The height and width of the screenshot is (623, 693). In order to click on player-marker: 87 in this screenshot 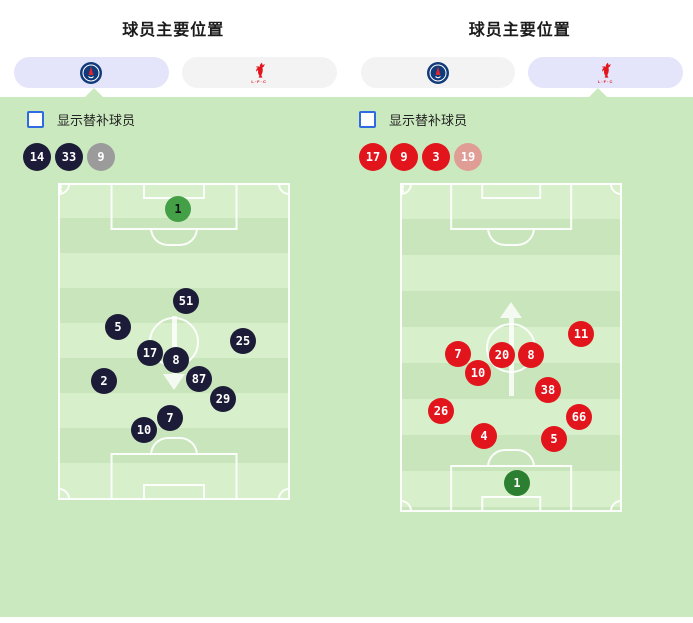, I will do `click(199, 379)`.